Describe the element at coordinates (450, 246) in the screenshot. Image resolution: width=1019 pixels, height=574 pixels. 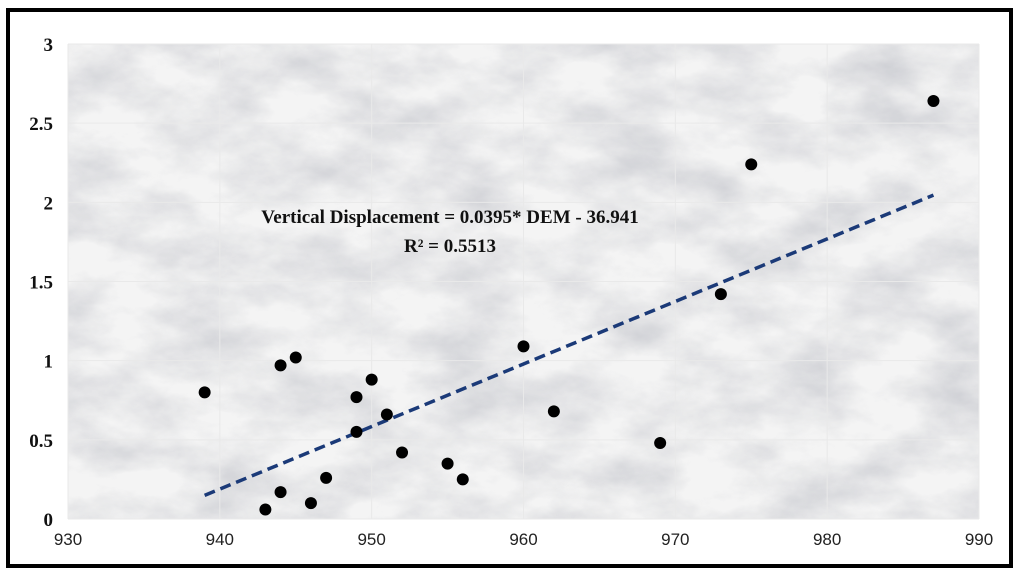
I see `r-squared-label: R² = 0.5513` at that location.